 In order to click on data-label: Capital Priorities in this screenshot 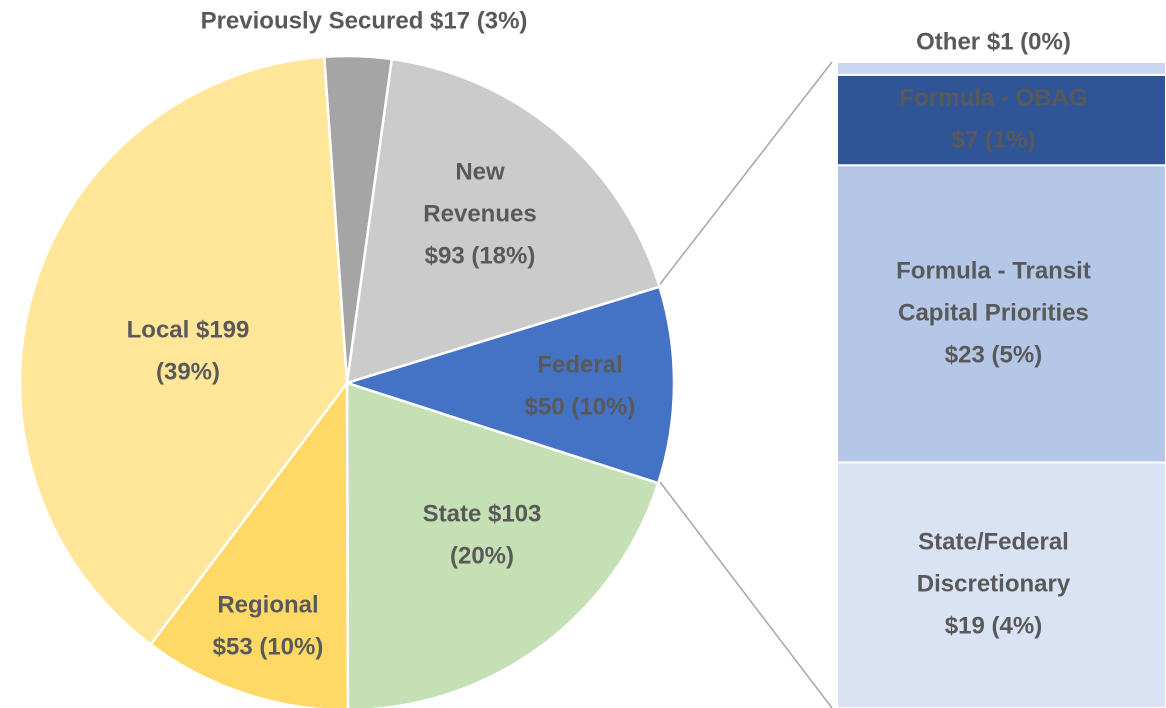, I will do `click(993, 312)`.